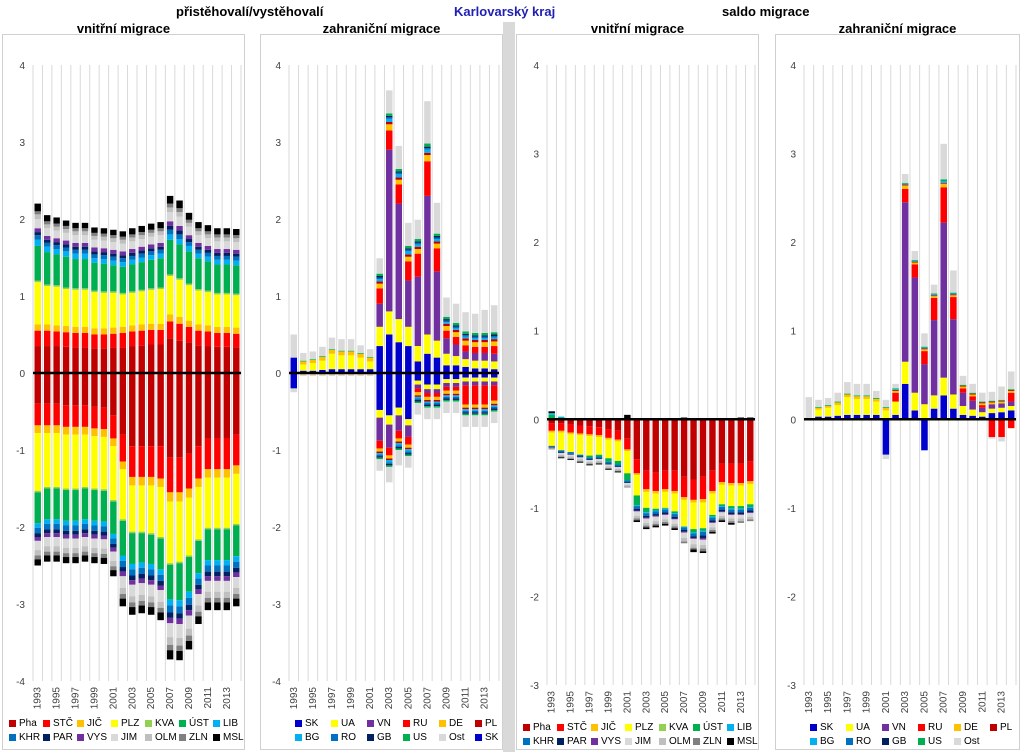 Image resolution: width=1024 pixels, height=752 pixels. Describe the element at coordinates (899, 727) in the screenshot. I see `legend-label: VN` at that location.